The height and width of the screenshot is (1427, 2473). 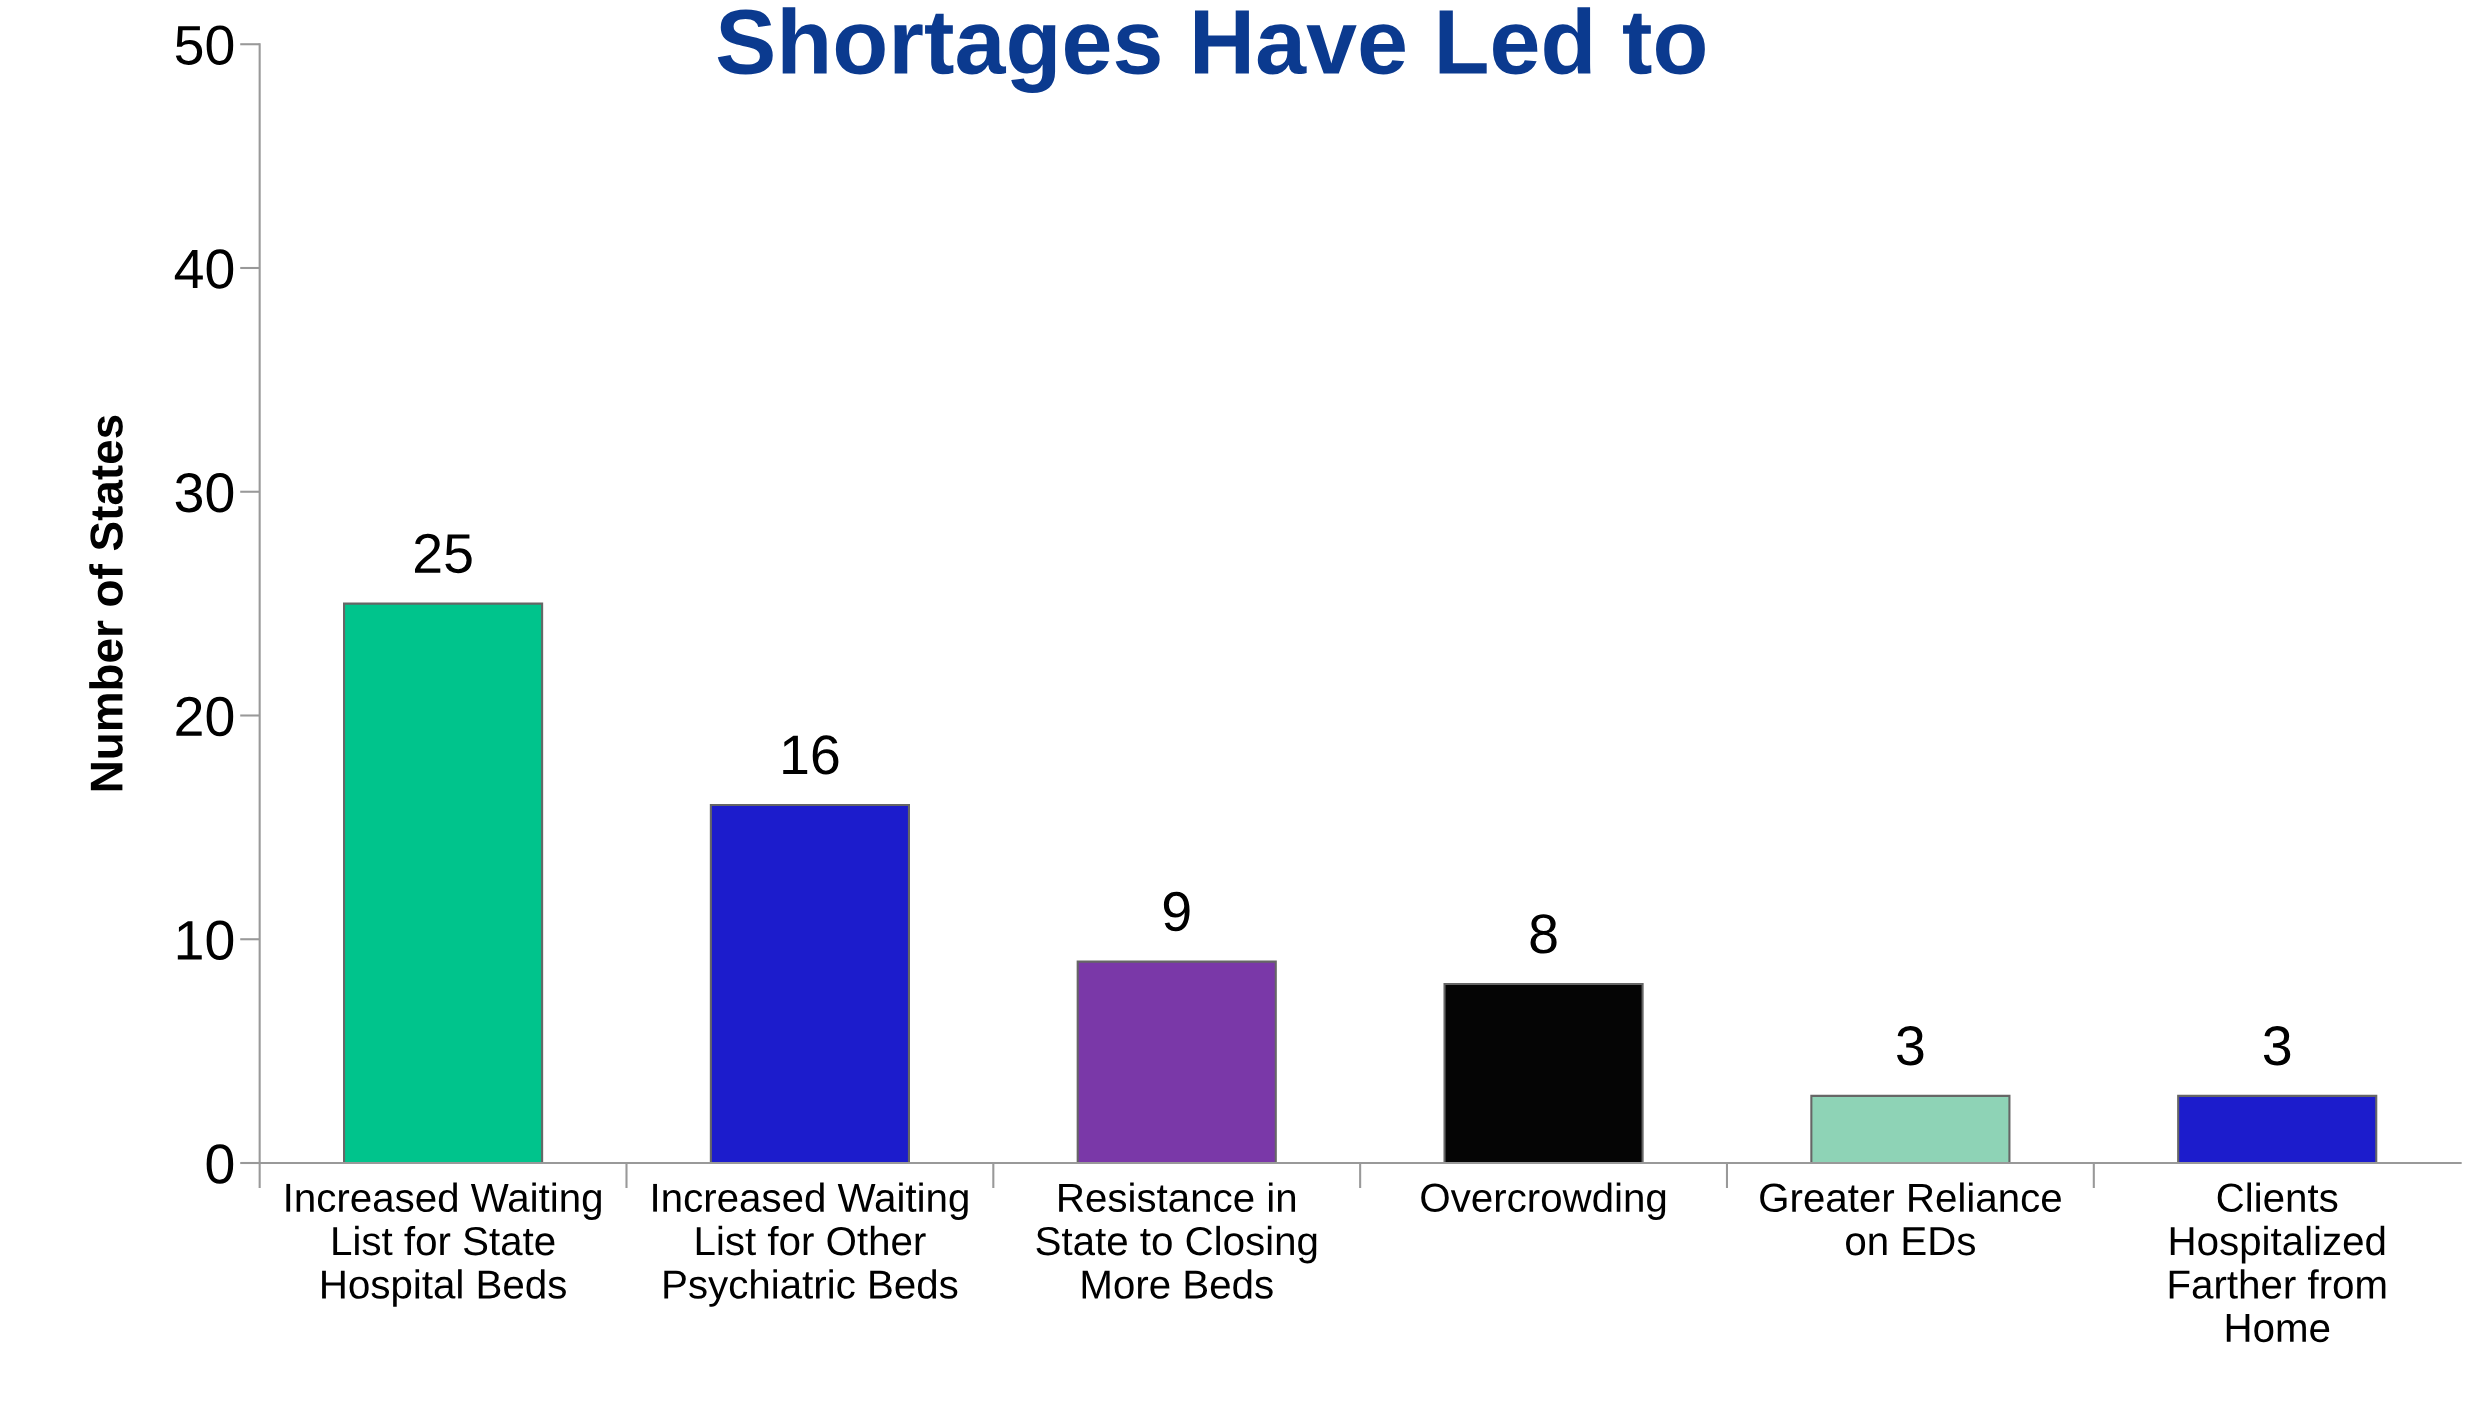 What do you see at coordinates (204, 45) in the screenshot?
I see `y-tick-label: 50` at bounding box center [204, 45].